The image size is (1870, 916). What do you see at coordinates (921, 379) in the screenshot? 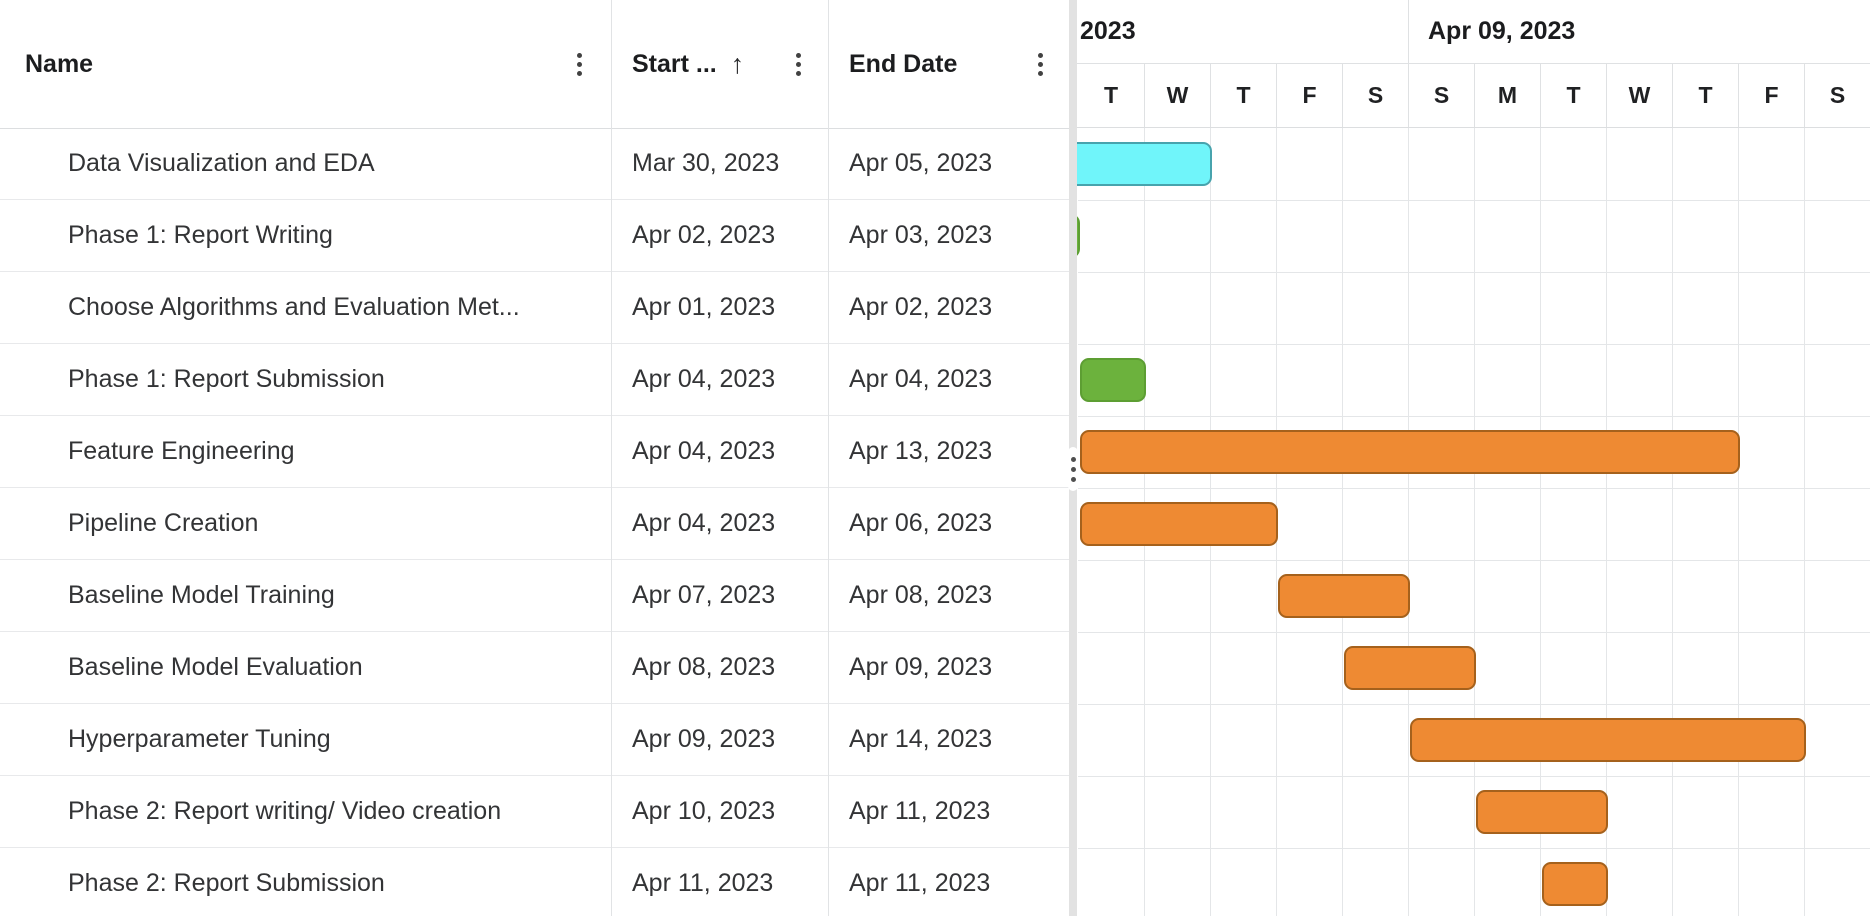
I see `task-end-cell: Apr 04, 2023` at bounding box center [921, 379].